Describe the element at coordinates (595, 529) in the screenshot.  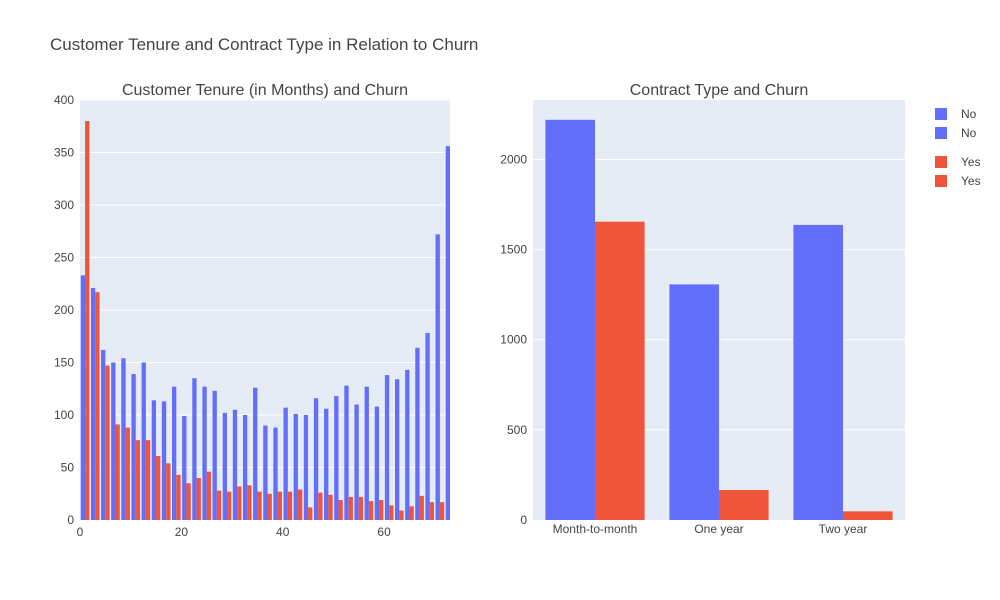
I see `contract-x-tick: Month-to-month` at that location.